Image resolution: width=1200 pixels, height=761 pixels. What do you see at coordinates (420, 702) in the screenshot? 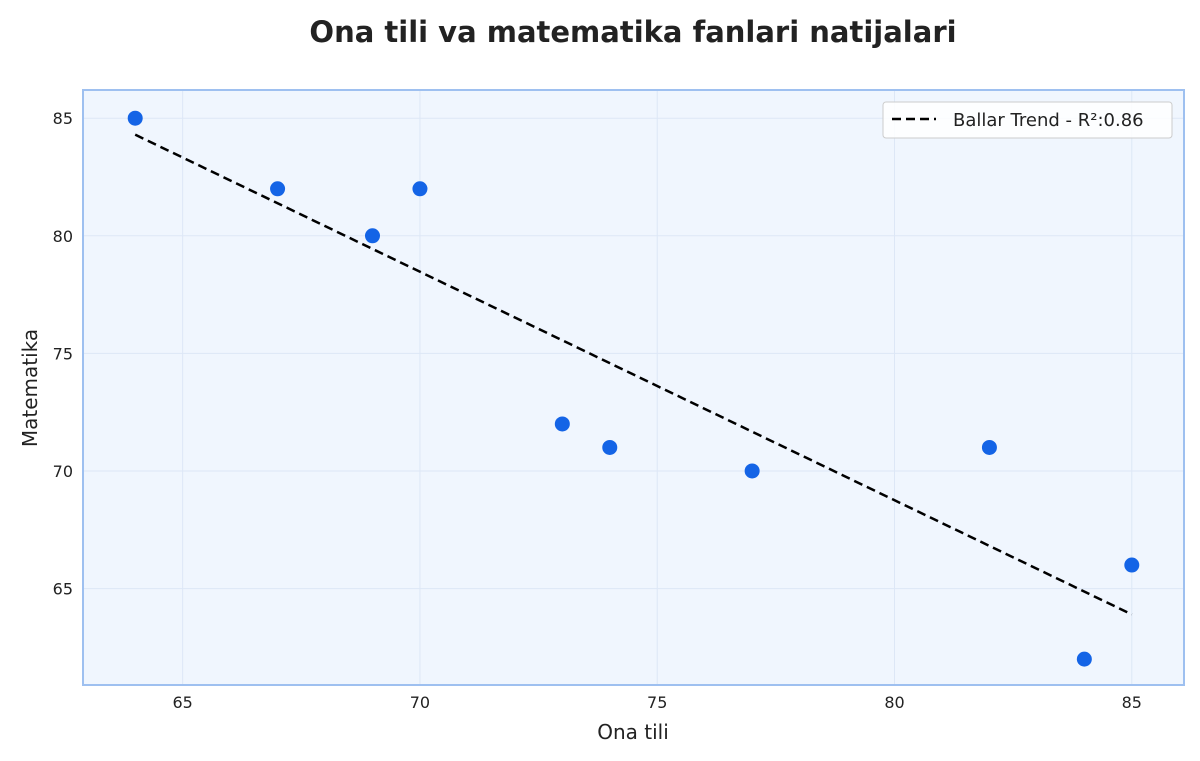
I see `x-tick-label: 70` at bounding box center [420, 702].